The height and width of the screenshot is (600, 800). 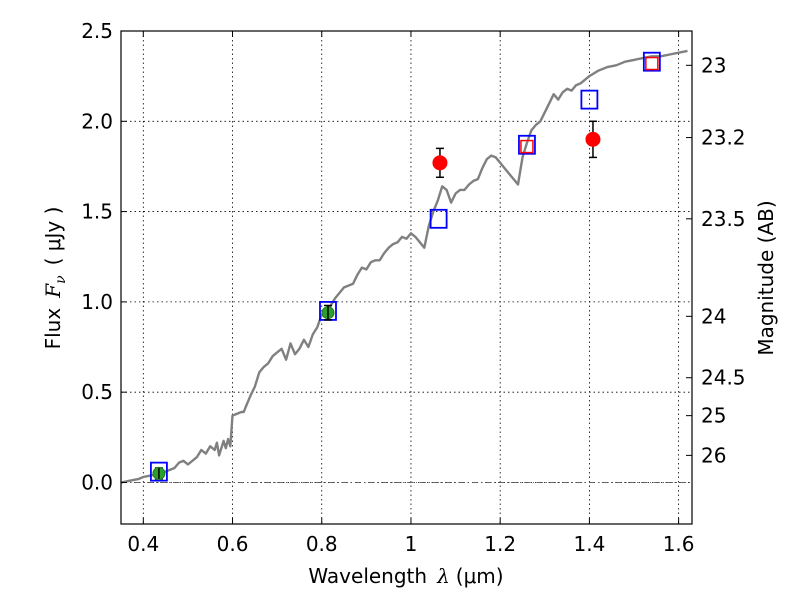 I want to click on x-tick-label: 1.2, so click(x=500, y=544).